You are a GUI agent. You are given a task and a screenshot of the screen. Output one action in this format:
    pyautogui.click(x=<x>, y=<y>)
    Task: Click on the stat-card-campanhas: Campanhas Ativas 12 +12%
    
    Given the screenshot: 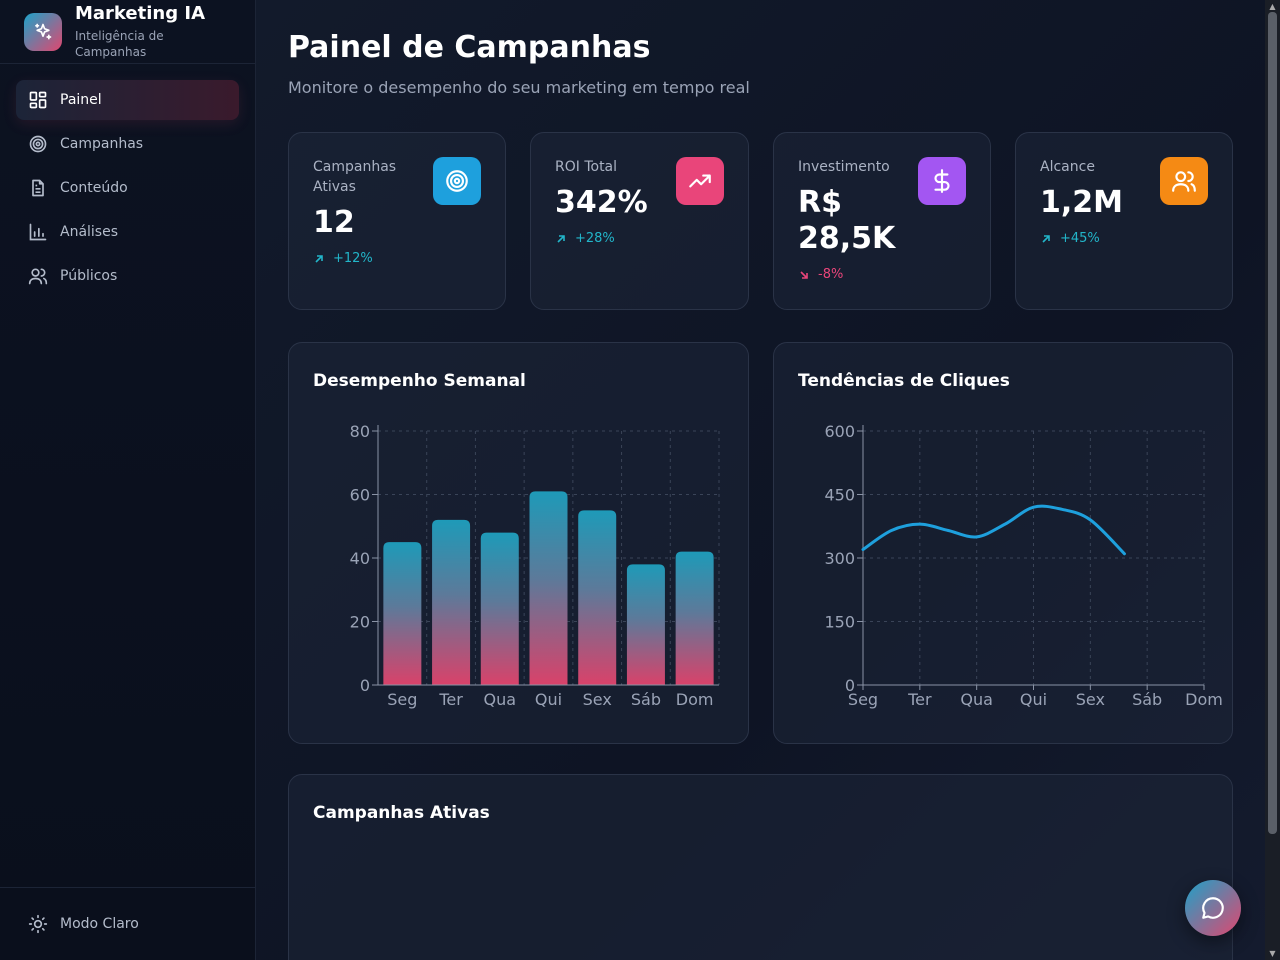 What is the action you would take?
    pyautogui.click(x=397, y=221)
    